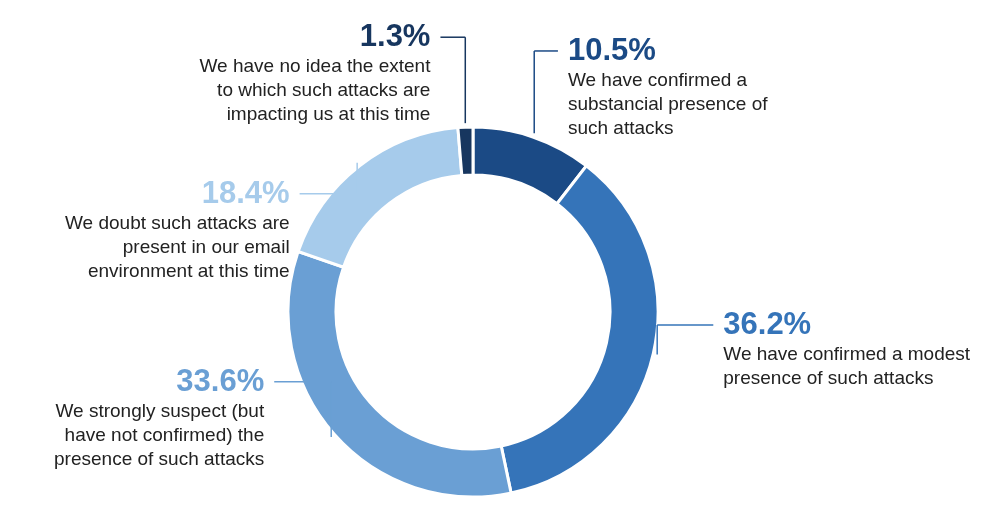 This screenshot has height=530, width=1003. Describe the element at coordinates (315, 90) in the screenshot. I see `slice-label: We have no idea the extent to which such attacks are impacting us at this time` at that location.